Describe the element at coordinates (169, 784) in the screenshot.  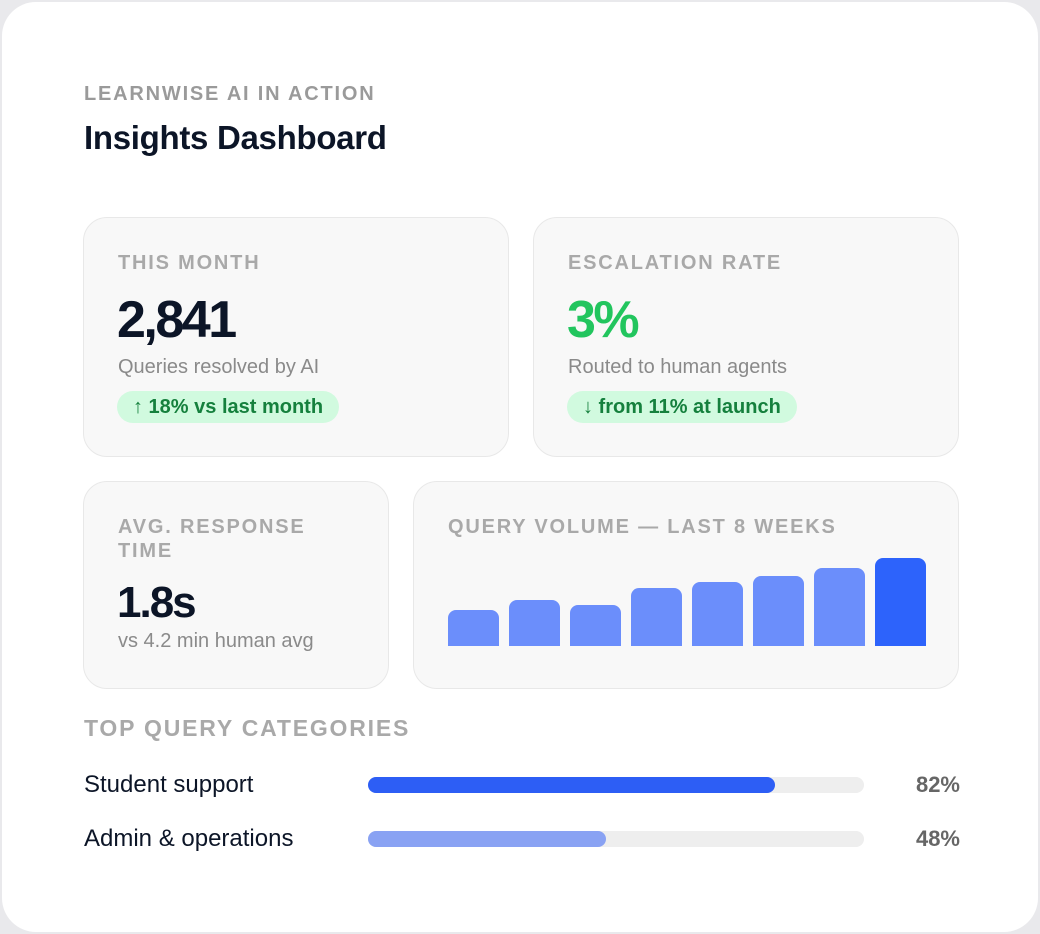
I see `category-name: Student support` at that location.